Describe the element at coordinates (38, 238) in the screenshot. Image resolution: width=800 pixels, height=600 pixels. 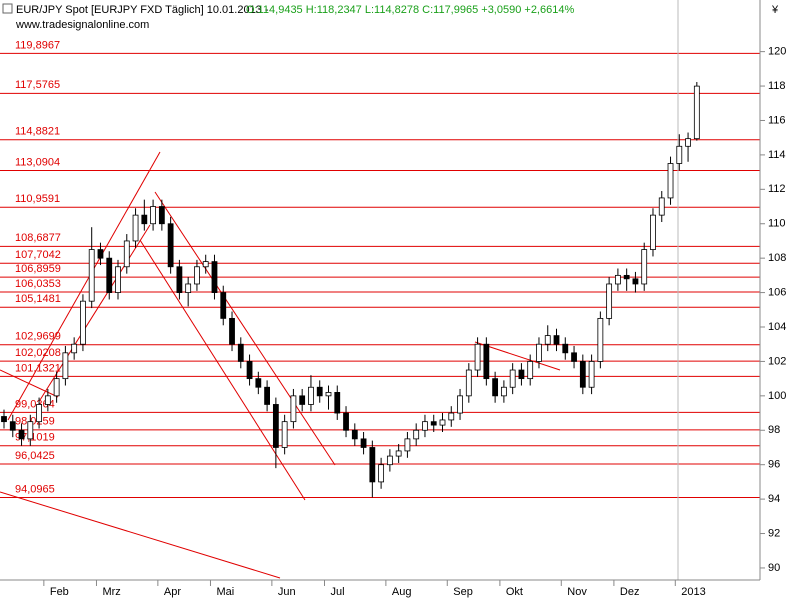
I see `level-label: 108,6877` at that location.